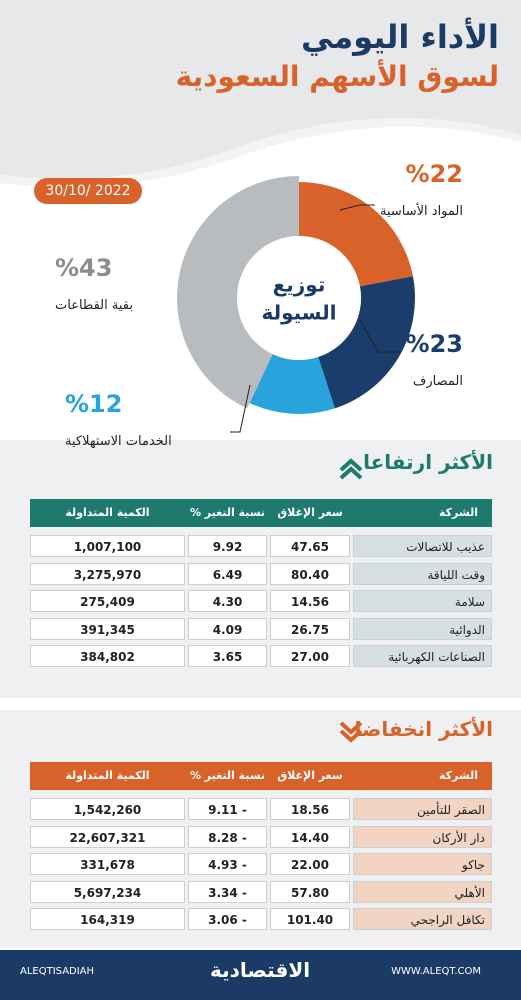 The height and width of the screenshot is (1000, 521). Describe the element at coordinates (260, 970) in the screenshot. I see `footer-logo: الاقتصادية` at that location.